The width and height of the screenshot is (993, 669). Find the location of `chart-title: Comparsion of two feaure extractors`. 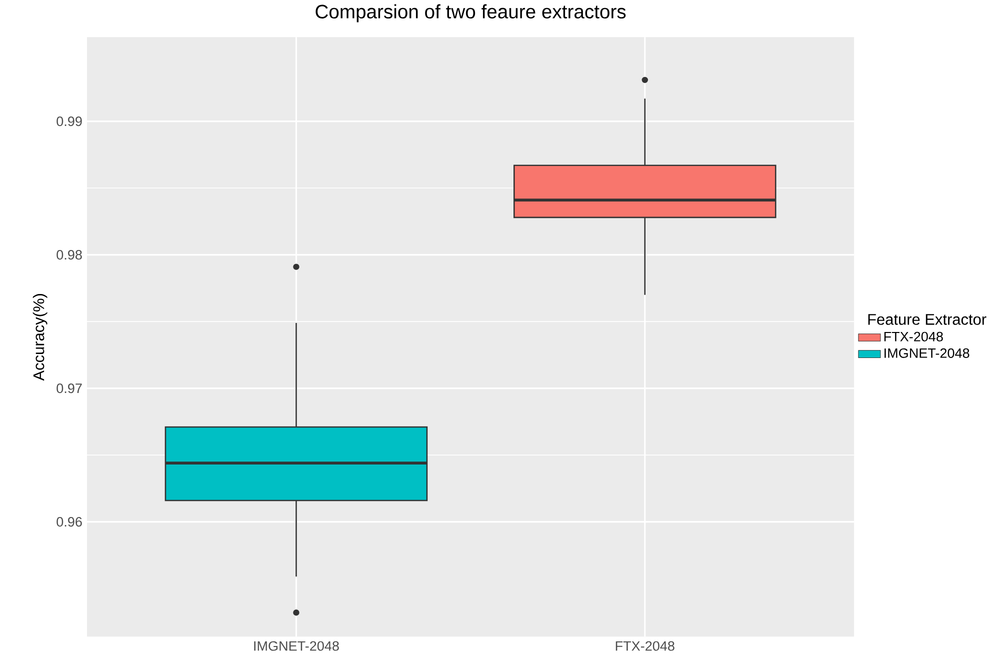

chart-title: Comparsion of two feaure extractors is located at coordinates (471, 13).